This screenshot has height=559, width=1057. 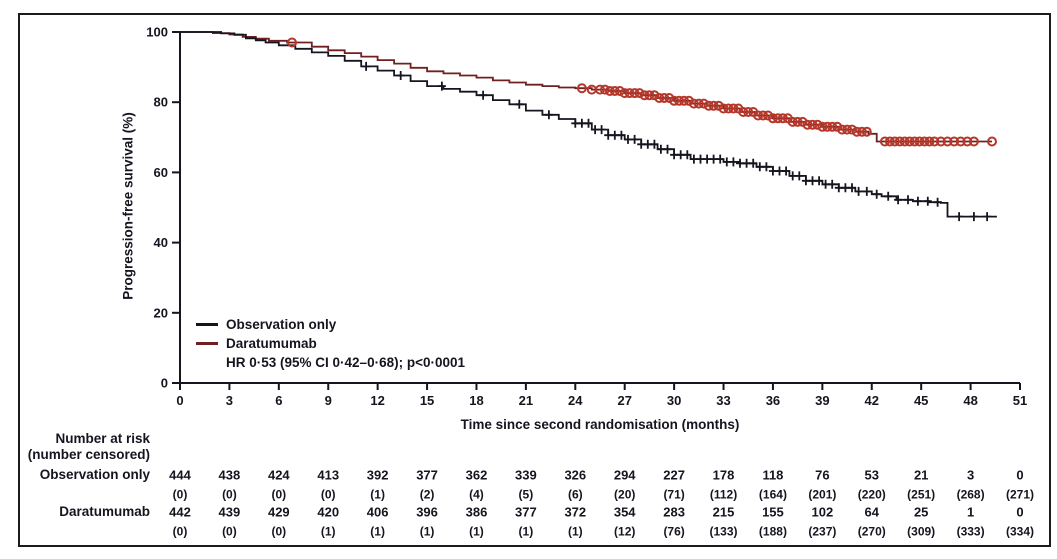 What do you see at coordinates (427, 400) in the screenshot?
I see `x-tick-label: 15` at bounding box center [427, 400].